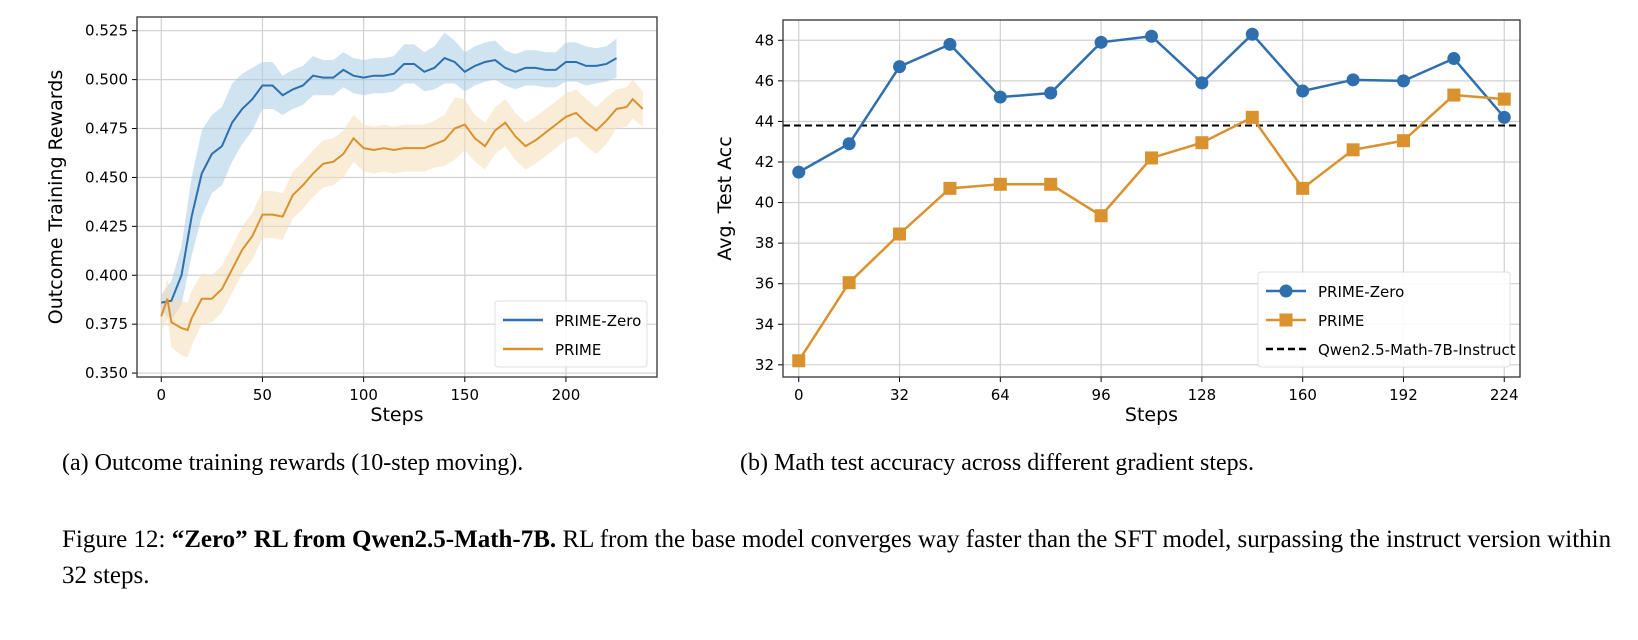 Image resolution: width=1638 pixels, height=640 pixels. What do you see at coordinates (1302, 395) in the screenshot?
I see `x-tick-label: 160` at bounding box center [1302, 395].